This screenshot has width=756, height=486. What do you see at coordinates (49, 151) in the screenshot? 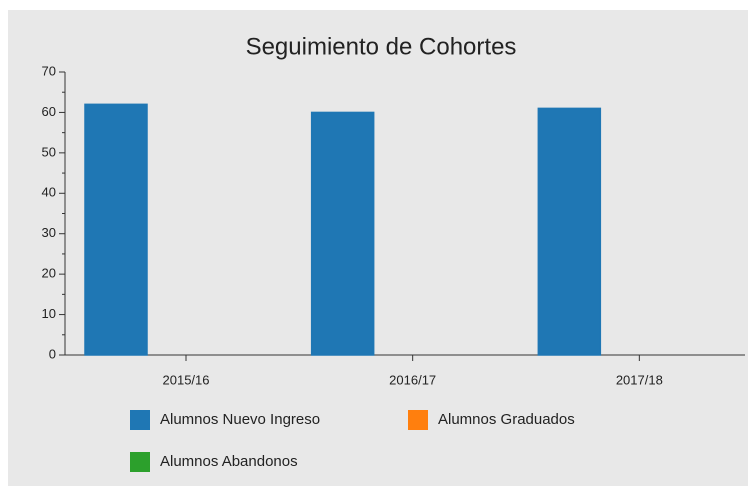
I see `y-tick-label: 50` at bounding box center [49, 151].